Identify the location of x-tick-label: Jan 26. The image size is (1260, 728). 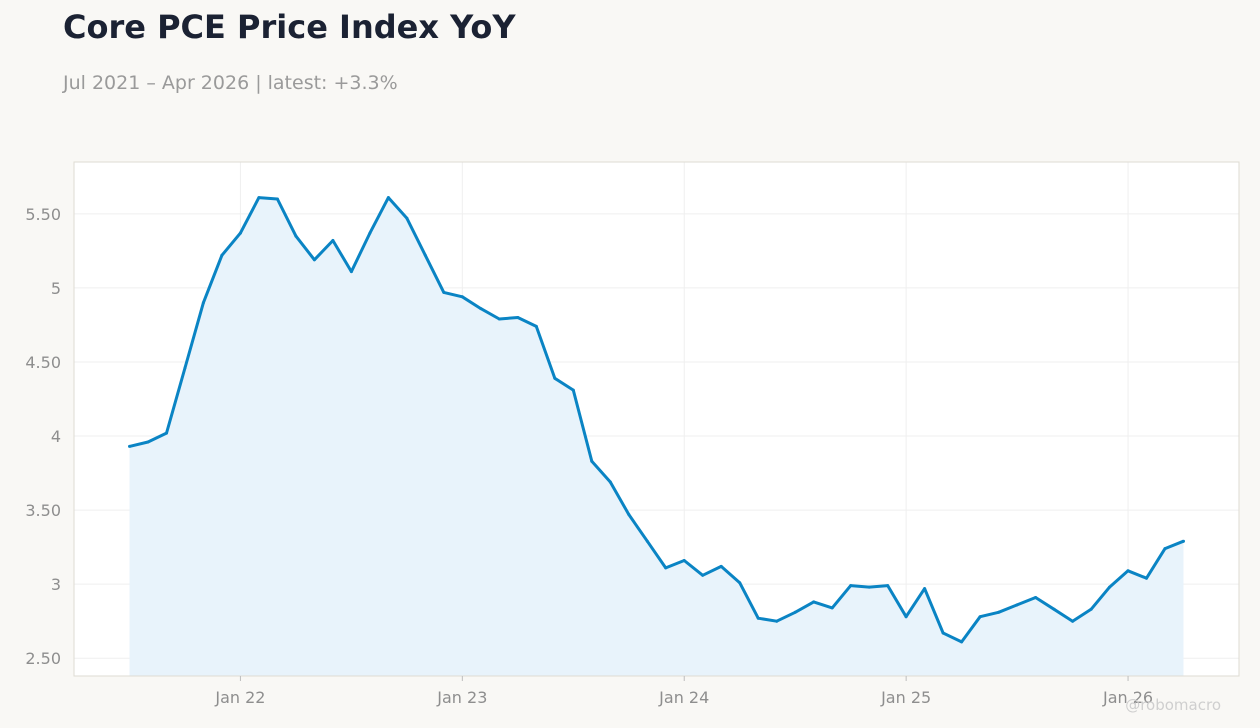
(1127, 697).